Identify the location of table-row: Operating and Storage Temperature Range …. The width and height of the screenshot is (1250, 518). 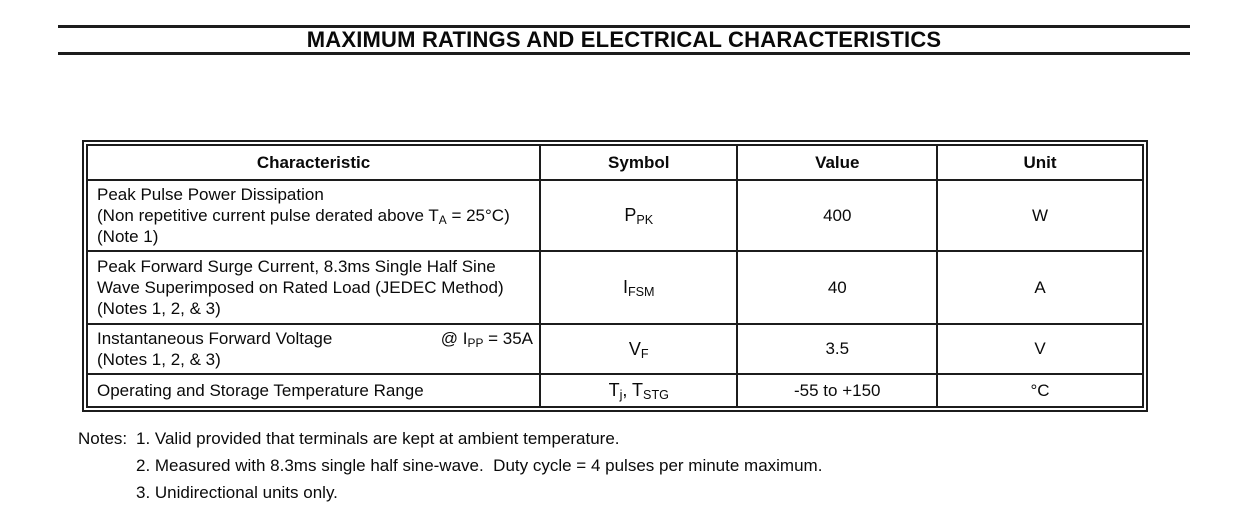
(614, 390).